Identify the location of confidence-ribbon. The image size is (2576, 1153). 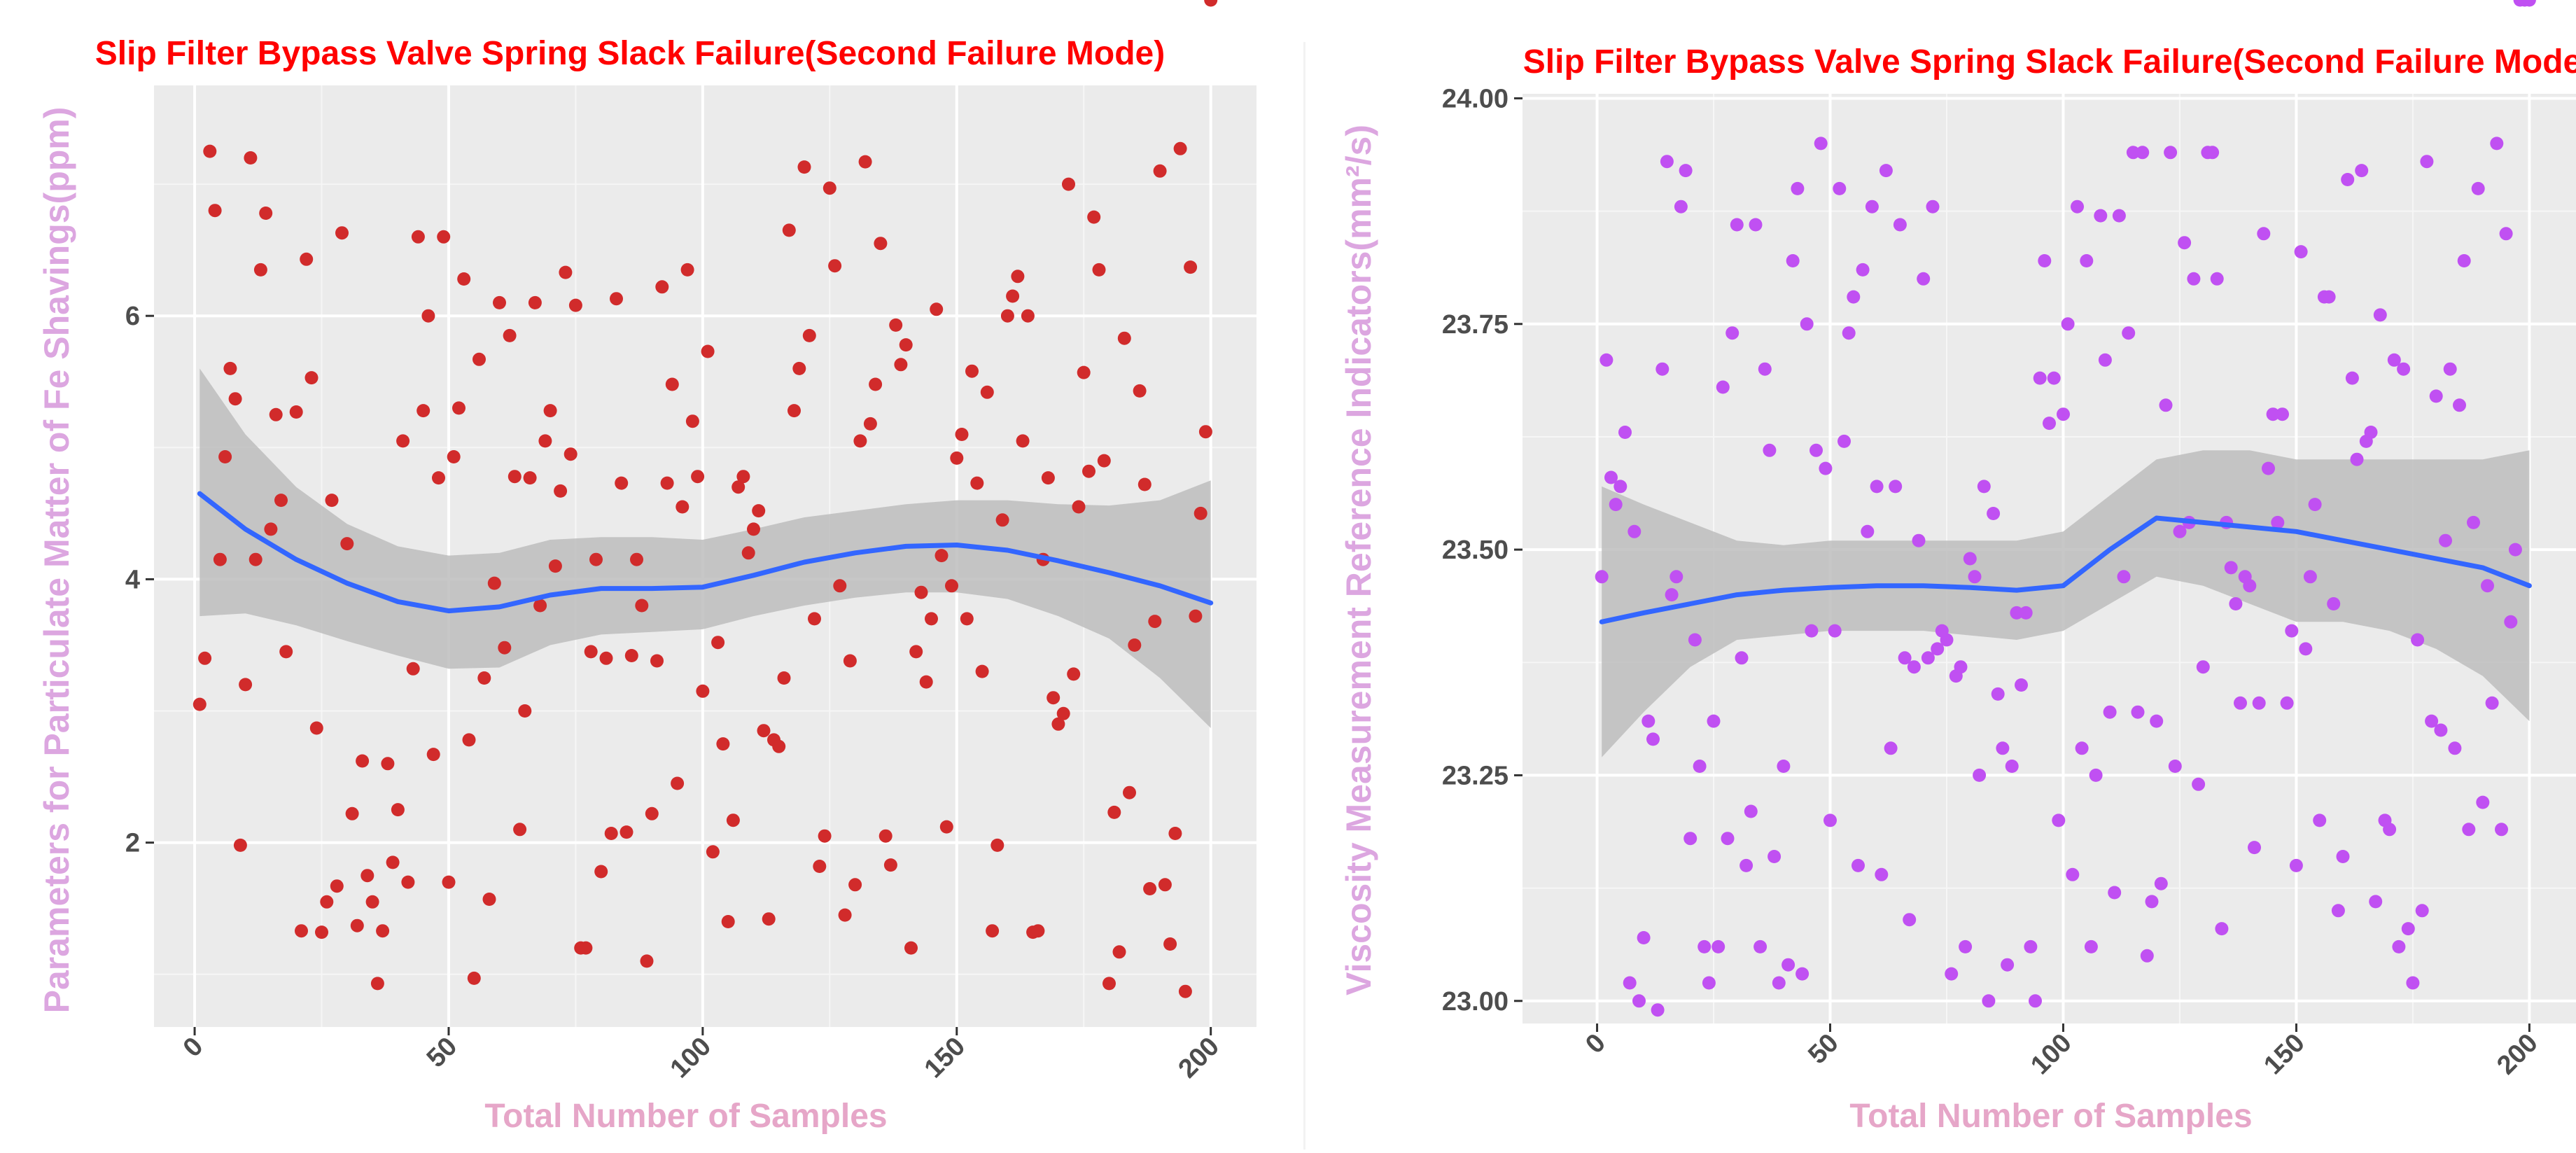
(2066, 604).